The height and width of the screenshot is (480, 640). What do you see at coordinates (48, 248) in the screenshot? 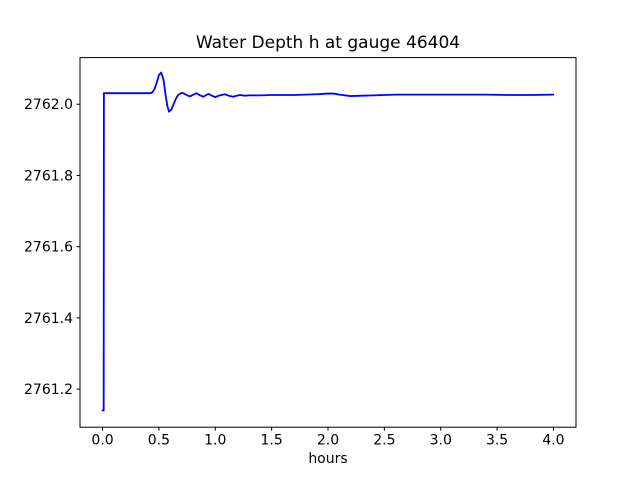
I see `y-tick-label: 2761.6` at bounding box center [48, 248].